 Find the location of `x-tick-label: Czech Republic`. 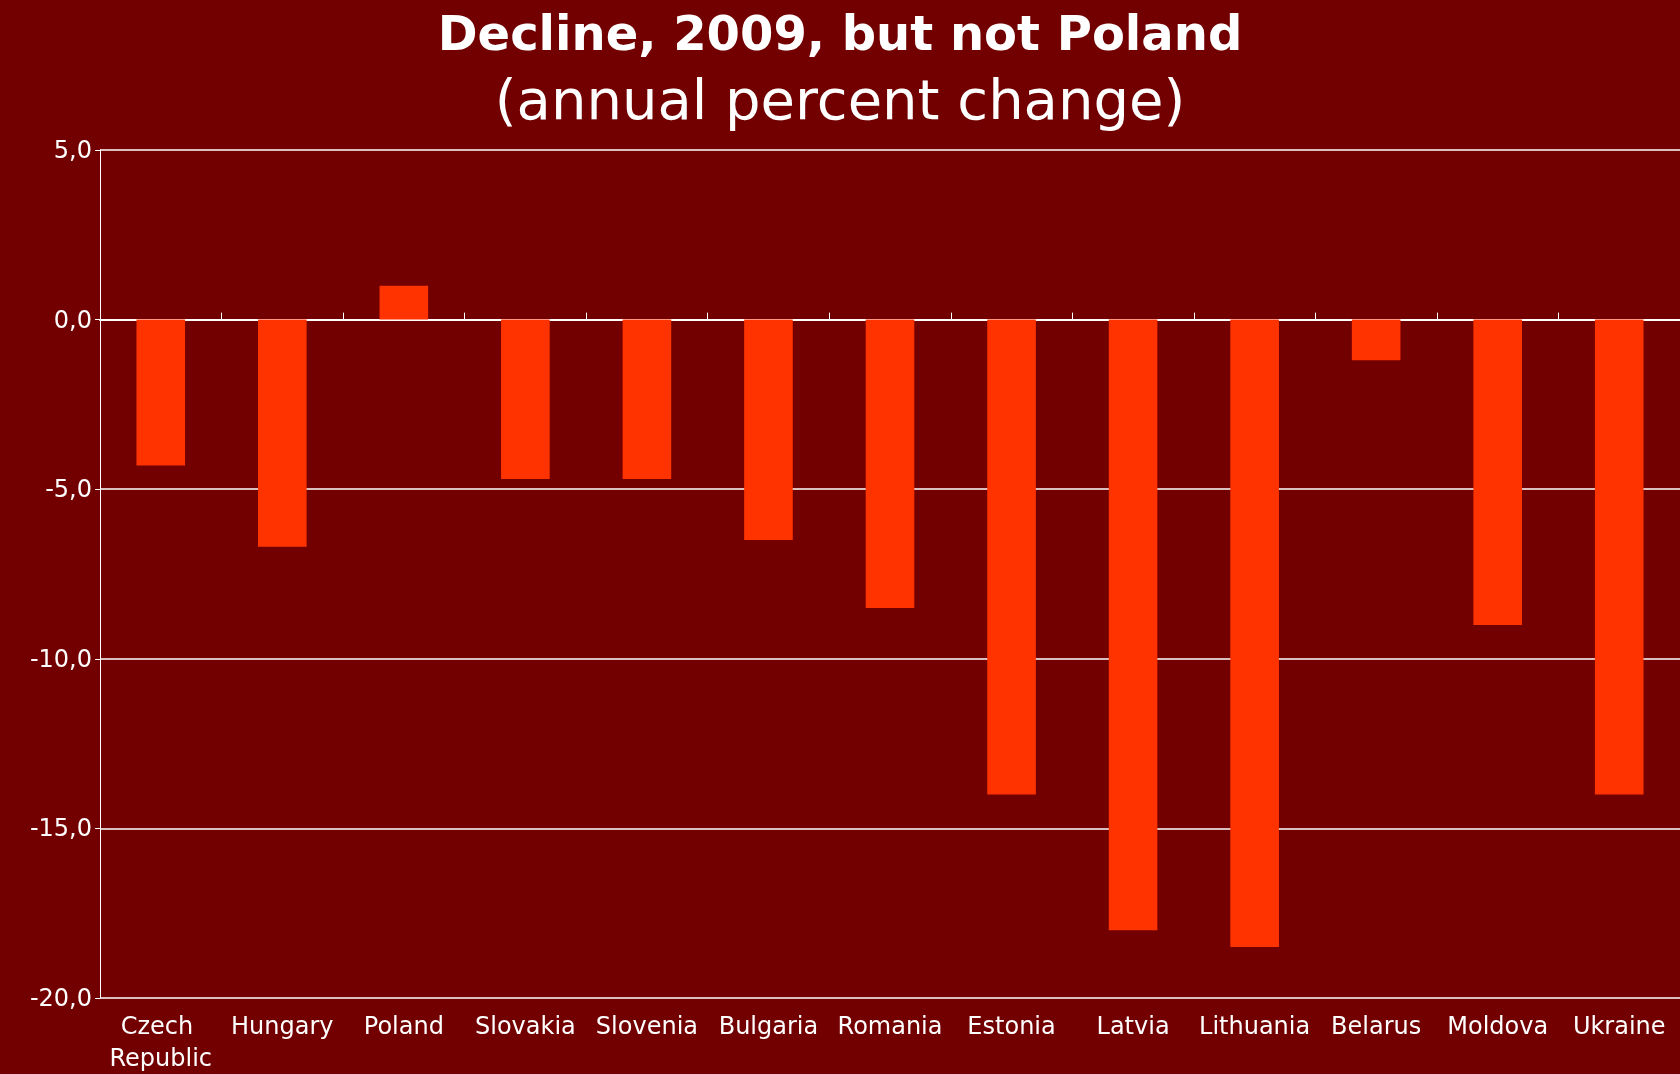

x-tick-label: Czech Republic is located at coordinates (161, 1042).